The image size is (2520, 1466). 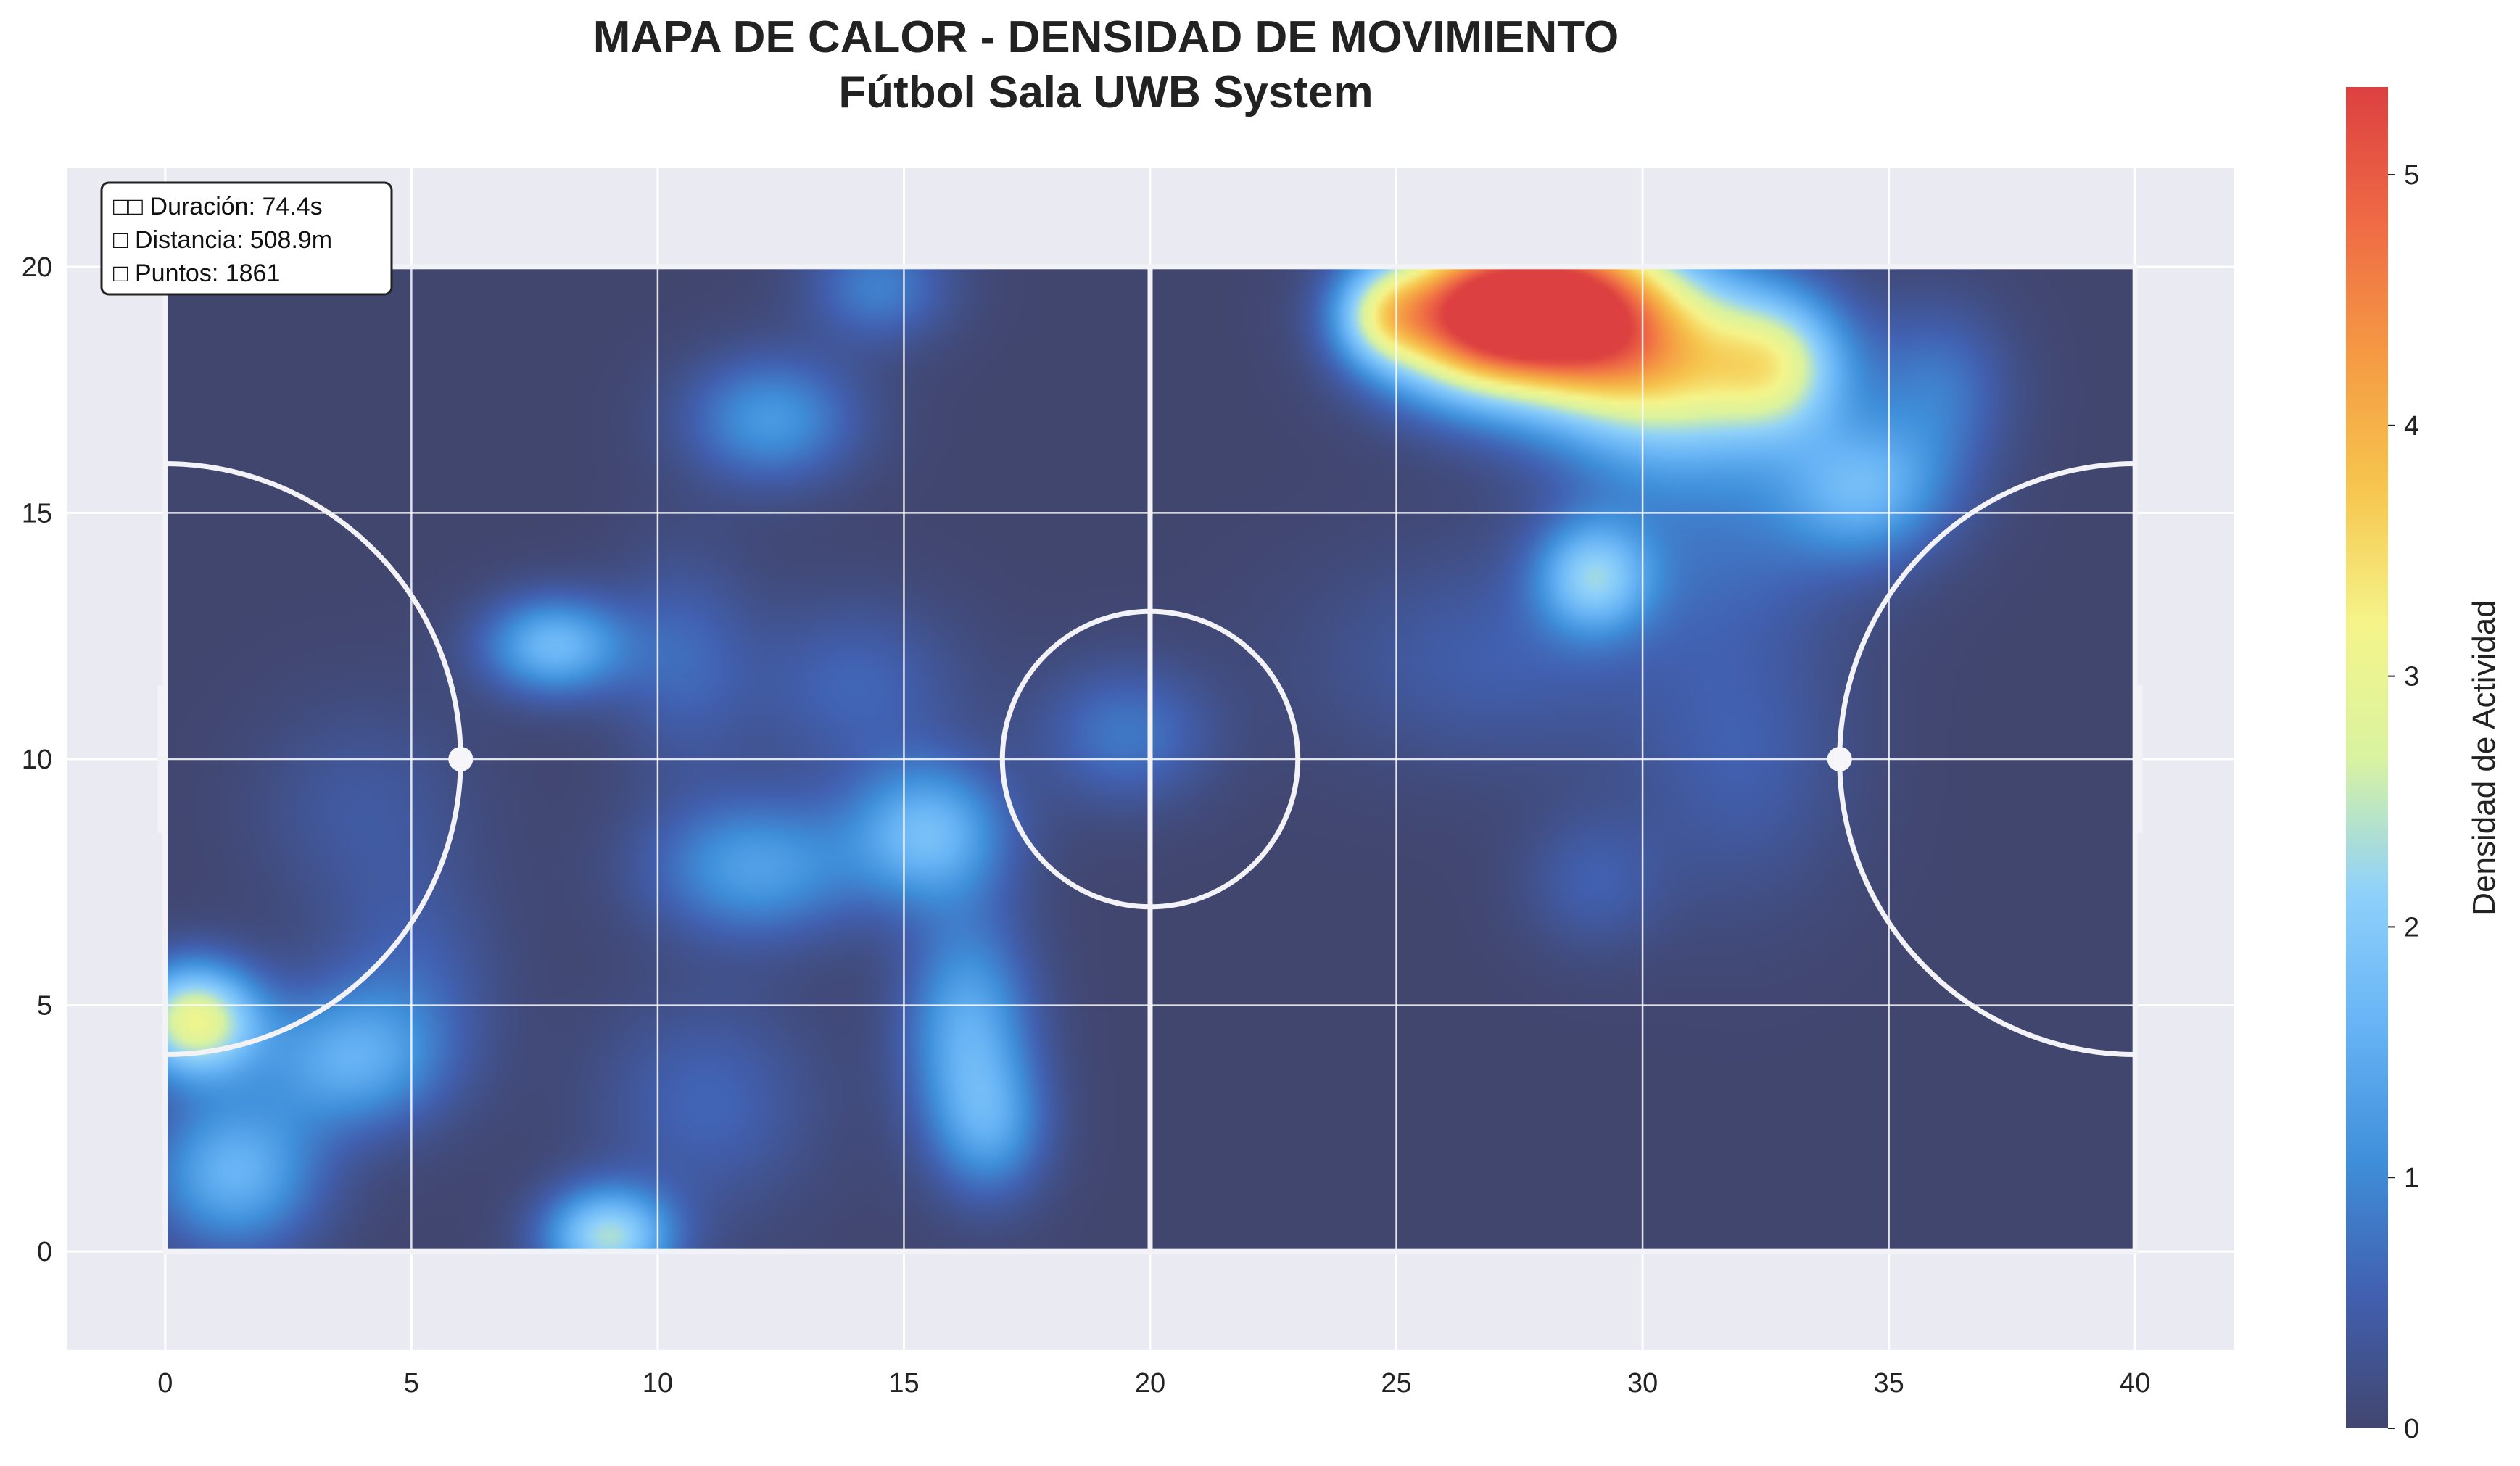 I want to click on colorbar-tick-label: 4, so click(x=2411, y=426).